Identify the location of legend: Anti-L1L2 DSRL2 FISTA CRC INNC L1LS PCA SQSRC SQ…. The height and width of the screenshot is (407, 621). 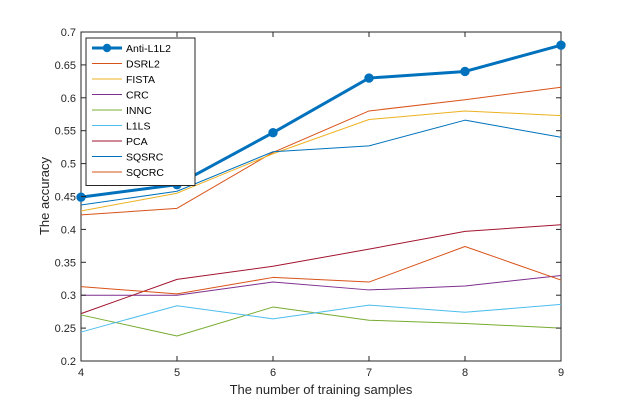
(140, 111).